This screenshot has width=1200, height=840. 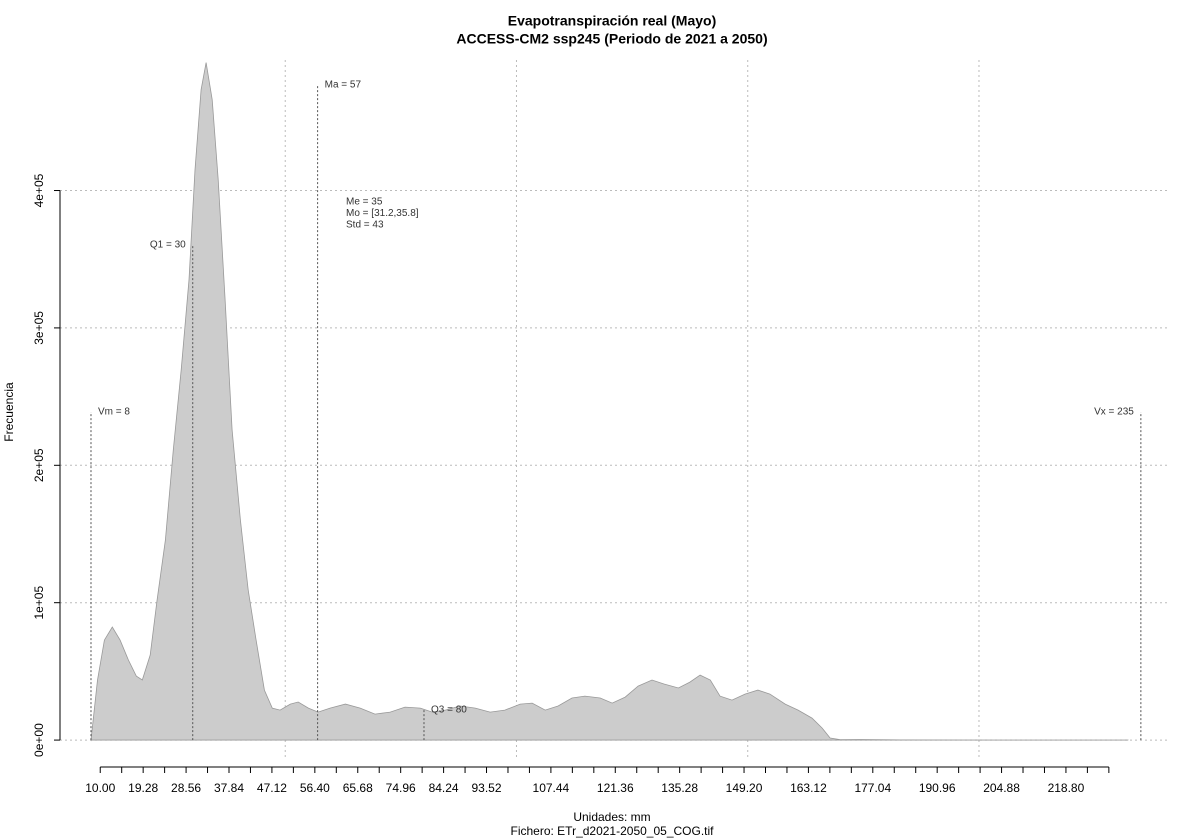 What do you see at coordinates (401, 788) in the screenshot?
I see `x-tick-label: 74.96` at bounding box center [401, 788].